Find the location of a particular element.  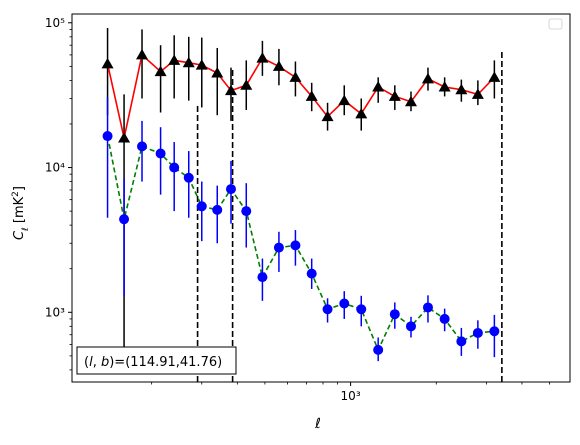

annotation-text: (l, b)=(114.91,41.76) is located at coordinates (153, 362).